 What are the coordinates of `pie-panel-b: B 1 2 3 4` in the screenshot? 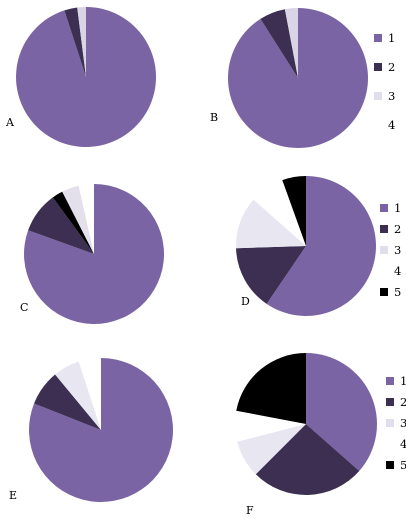 It's located at (302, 78).